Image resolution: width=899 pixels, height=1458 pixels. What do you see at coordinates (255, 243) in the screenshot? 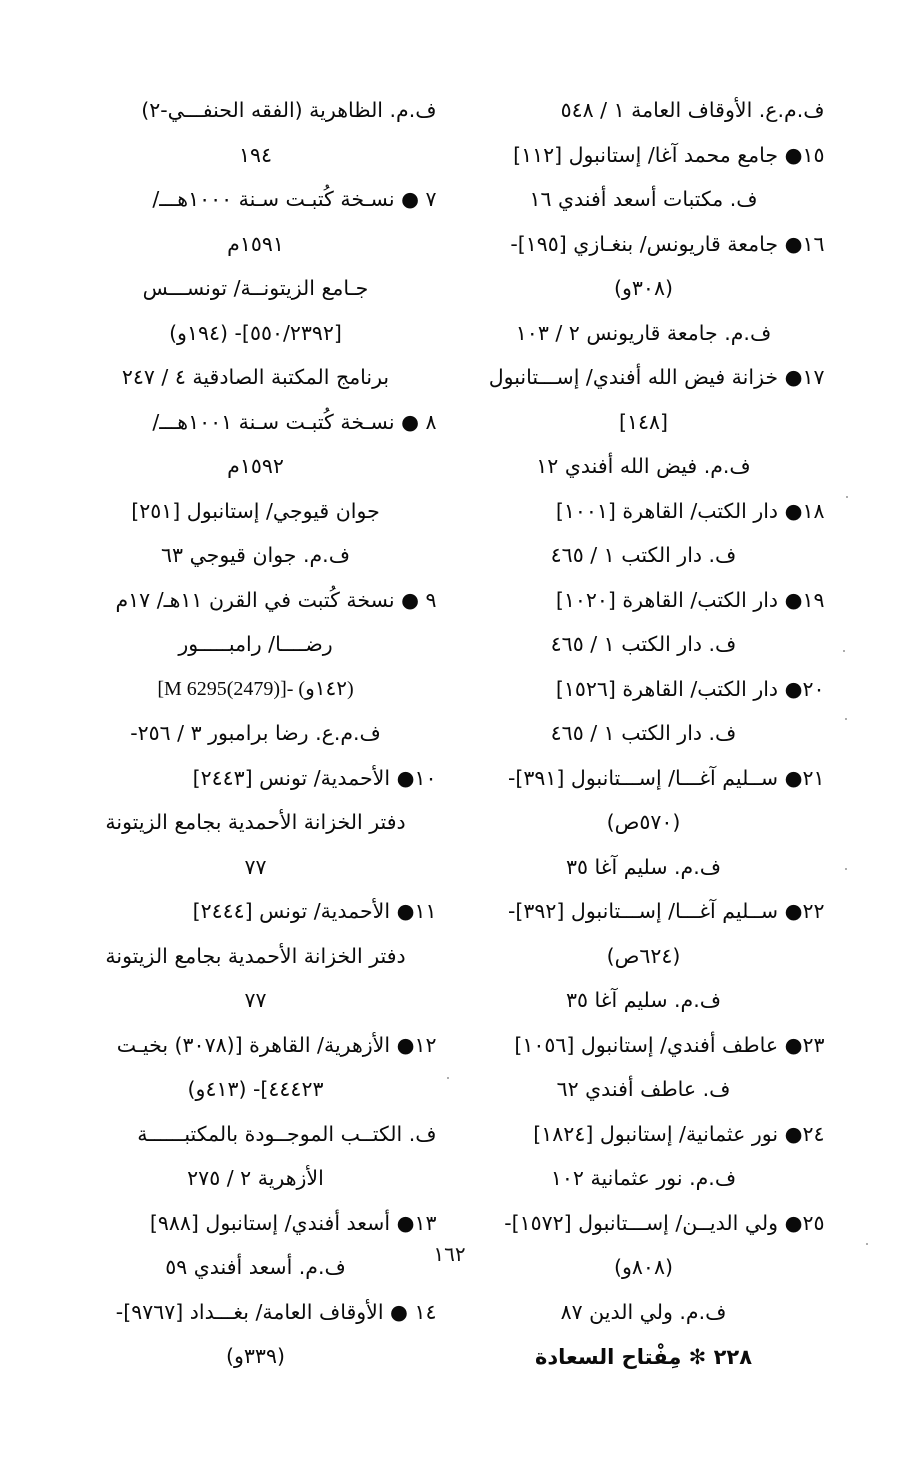
I see `catalog-line: ١٥٩١م` at bounding box center [255, 243].